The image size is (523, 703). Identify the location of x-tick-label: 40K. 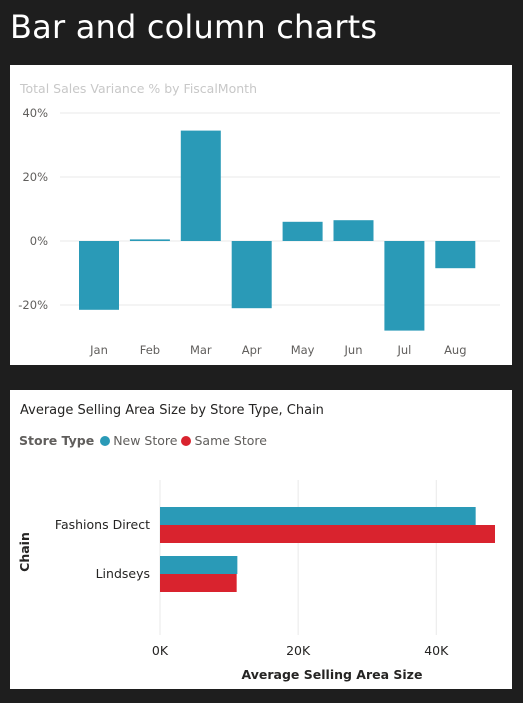
(436, 650).